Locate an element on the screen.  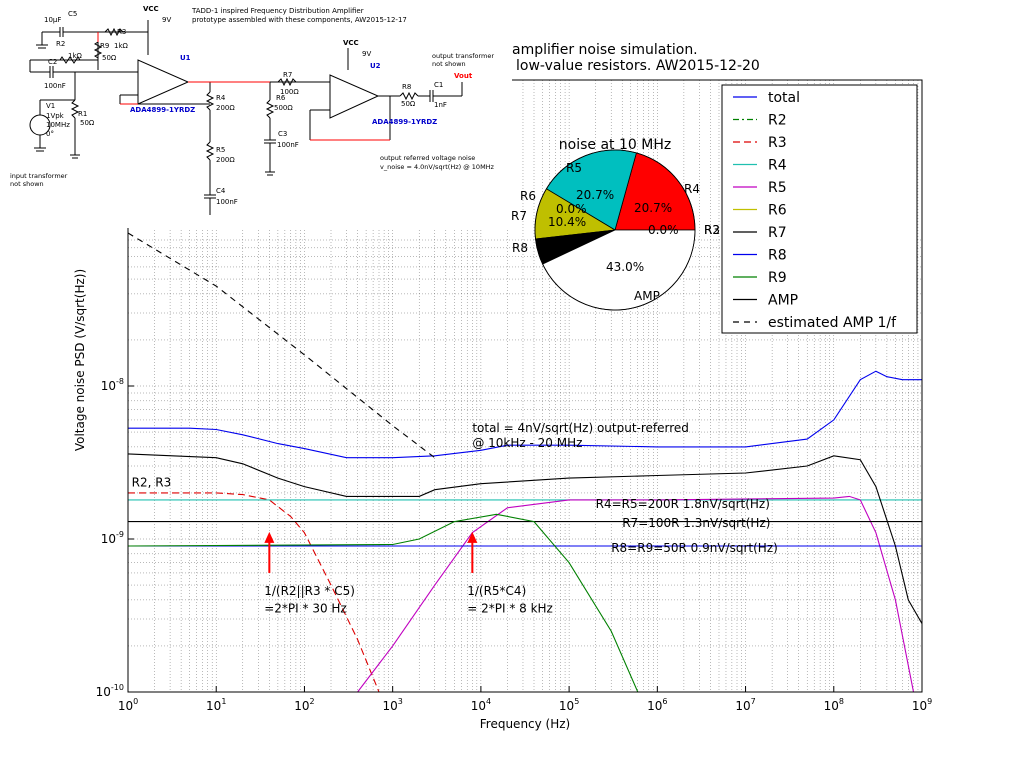
r9-value: 50Ω is located at coordinates (109, 58).